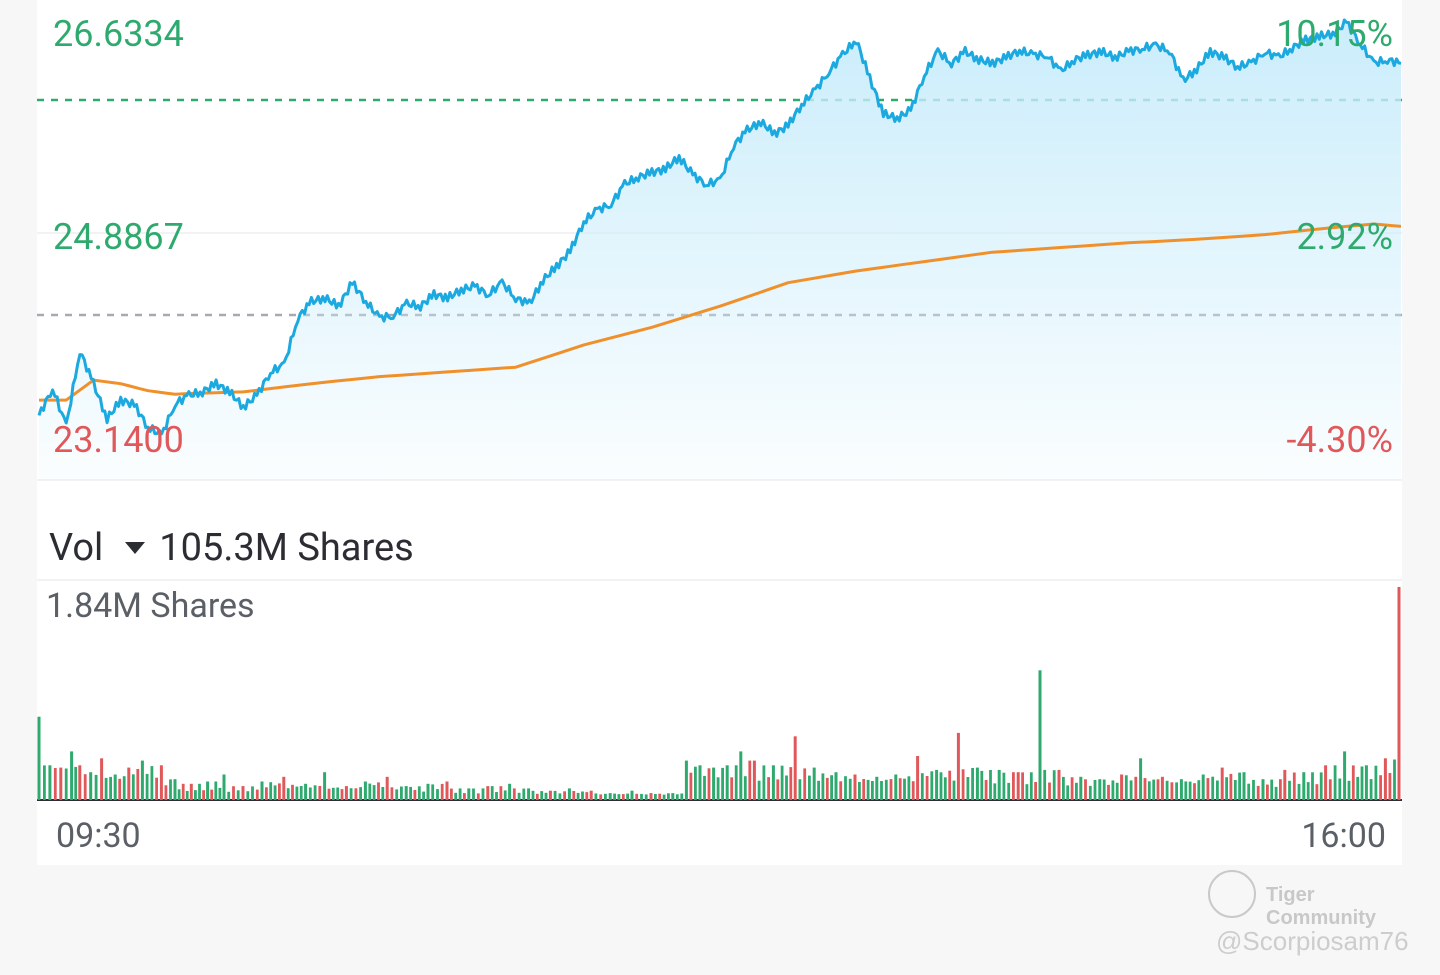  What do you see at coordinates (97, 548) in the screenshot?
I see `volume-indicator-dropdown: Vol` at bounding box center [97, 548].